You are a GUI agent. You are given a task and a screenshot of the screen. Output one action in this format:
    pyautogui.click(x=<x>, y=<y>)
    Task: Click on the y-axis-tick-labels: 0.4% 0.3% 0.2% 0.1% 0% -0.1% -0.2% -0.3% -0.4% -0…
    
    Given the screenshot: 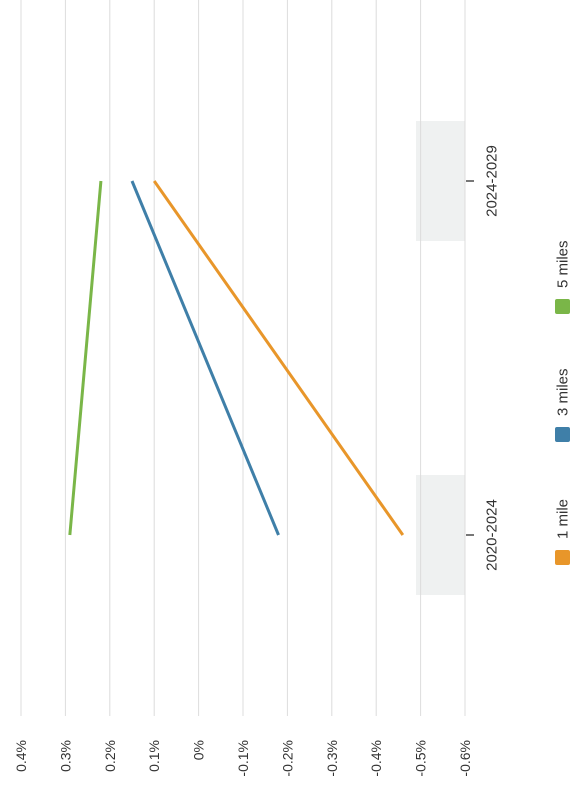 What is the action you would take?
    pyautogui.click(x=243, y=758)
    